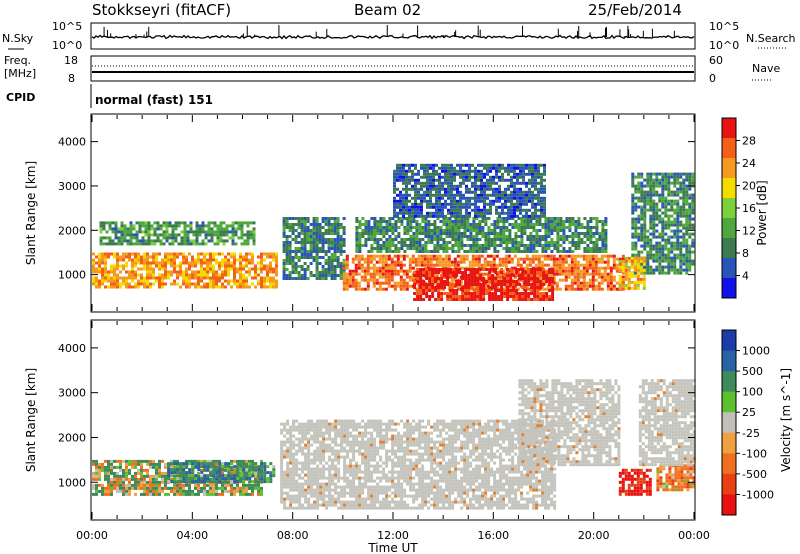  Describe the element at coordinates (72, 275) in the screenshot. I see `y-tick-label: 1000` at that location.